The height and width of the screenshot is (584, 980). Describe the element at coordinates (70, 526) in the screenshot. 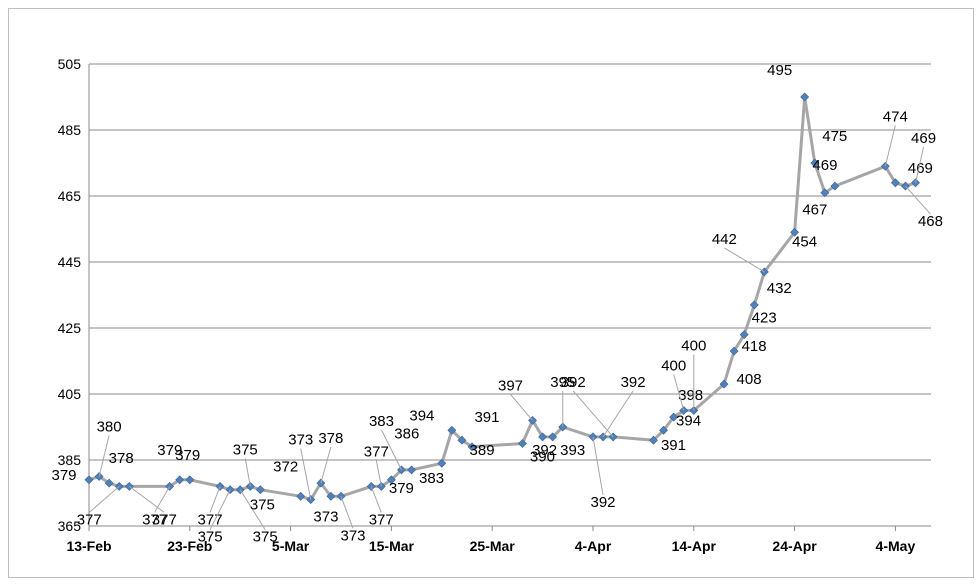

I see `y-tick-label: 365` at that location.